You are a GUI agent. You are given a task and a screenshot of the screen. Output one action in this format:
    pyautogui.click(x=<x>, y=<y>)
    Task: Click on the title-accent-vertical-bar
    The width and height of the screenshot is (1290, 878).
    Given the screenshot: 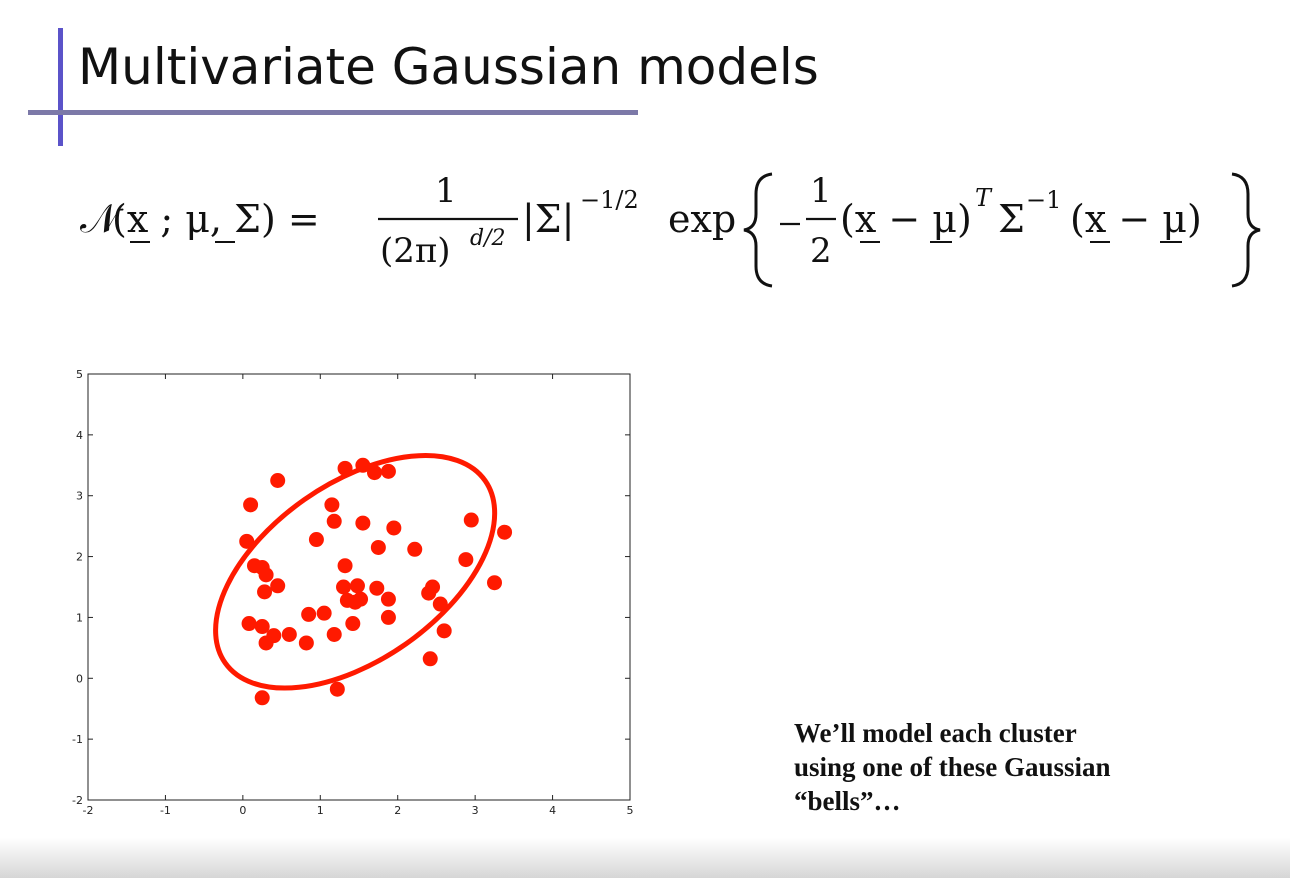 What is the action you would take?
    pyautogui.click(x=60, y=87)
    